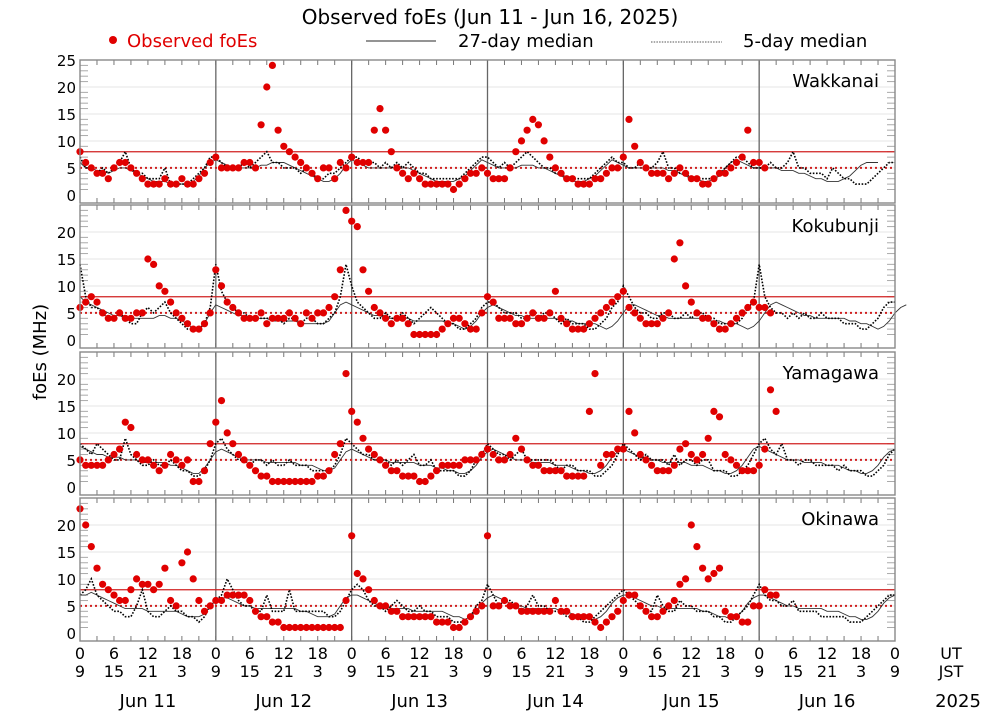  I want to click on y-tick-label: 5, so click(71, 461).